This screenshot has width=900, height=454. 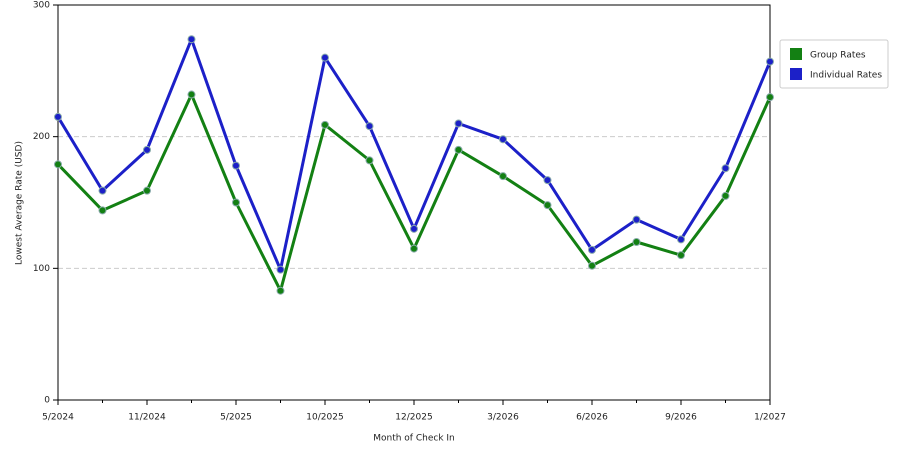 What do you see at coordinates (838, 56) in the screenshot?
I see `legend-label: Group Rates` at bounding box center [838, 56].